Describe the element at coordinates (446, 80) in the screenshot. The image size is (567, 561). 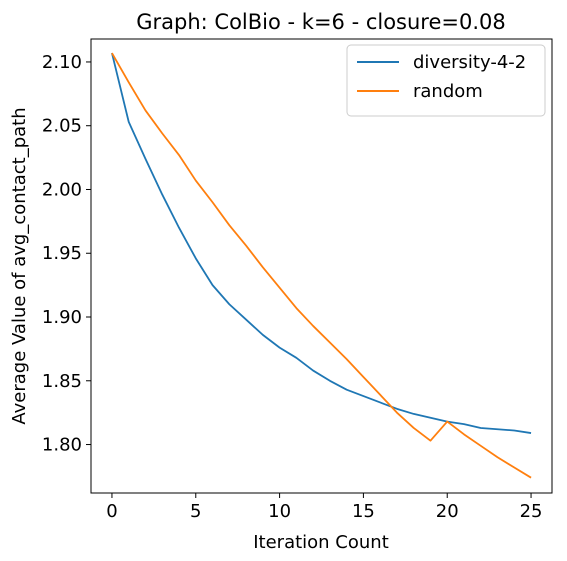
I see `legend: diversity-4-2 random` at that location.